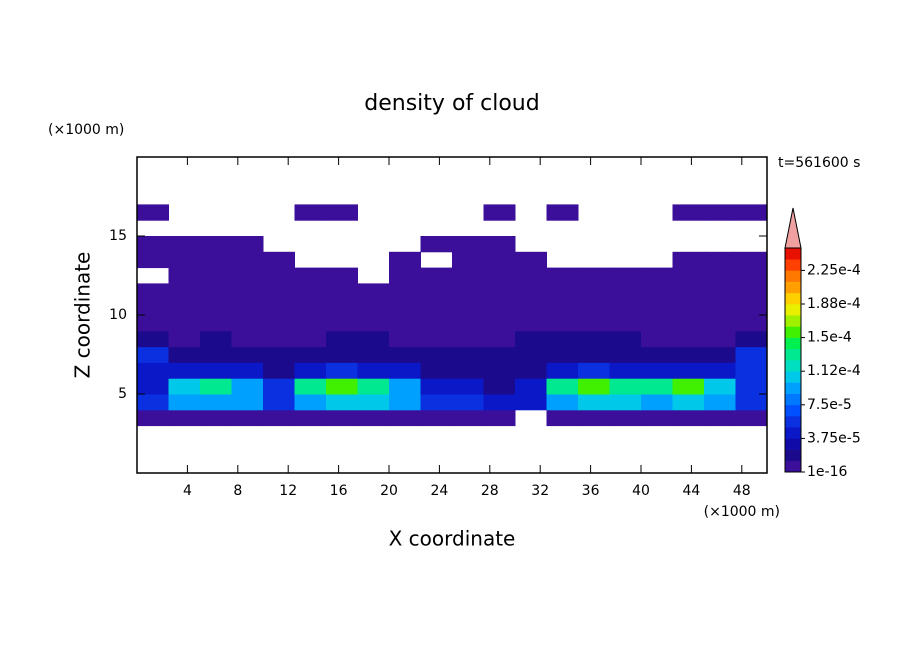 The width and height of the screenshot is (904, 658). Describe the element at coordinates (742, 512) in the screenshot. I see `x-unit: (×1000 m)` at that location.